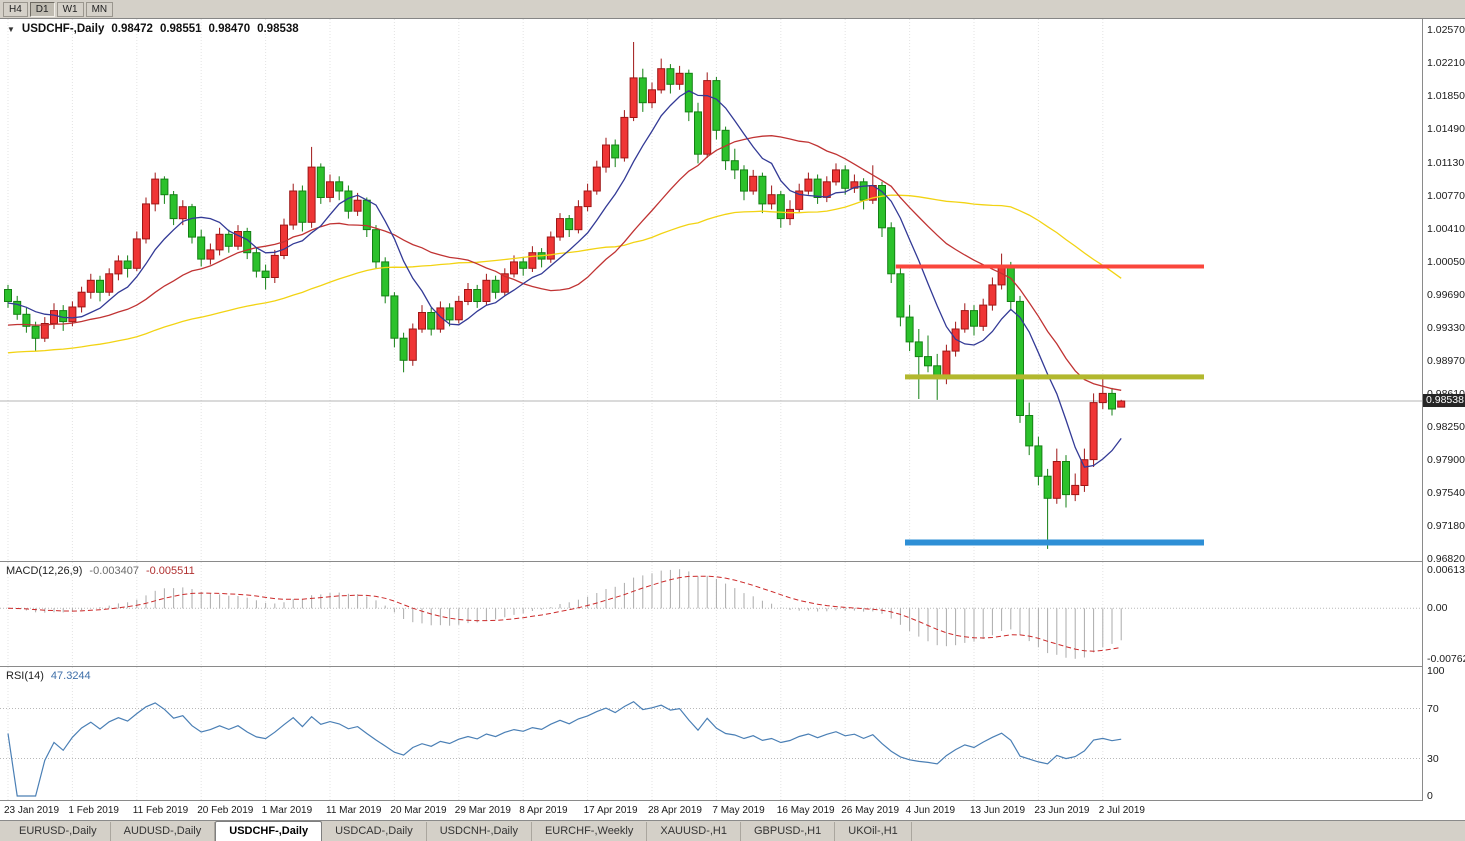 This screenshot has height=841, width=1465. I want to click on chart-symbol-label: USDCHF-,Daily, so click(63, 29).